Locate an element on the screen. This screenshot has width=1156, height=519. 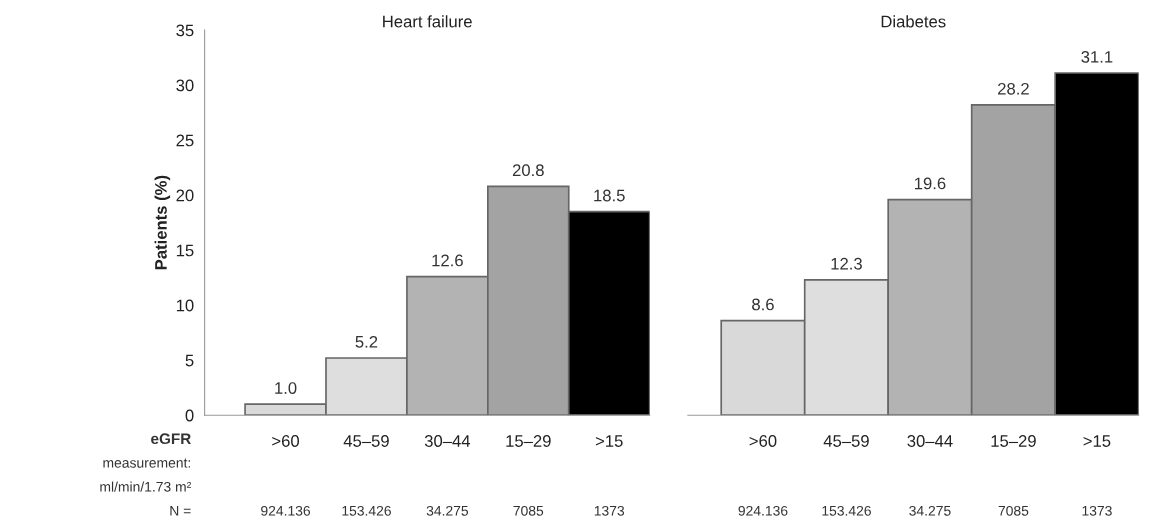
data-label: 19.6 is located at coordinates (930, 183).